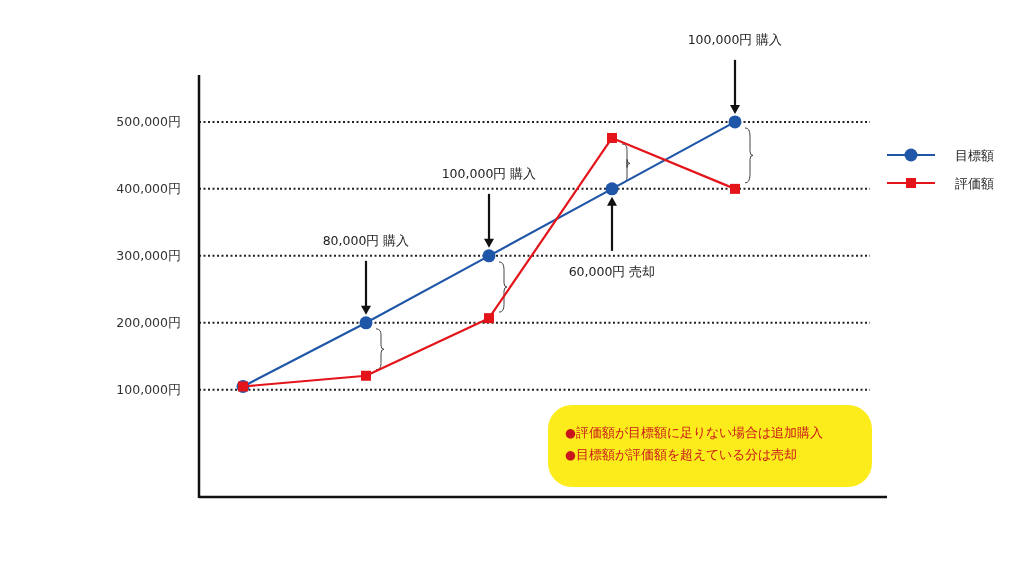  Describe the element at coordinates (681, 454) in the screenshot. I see `annotation: ●目標額が評価額を超えている分は売却` at that location.